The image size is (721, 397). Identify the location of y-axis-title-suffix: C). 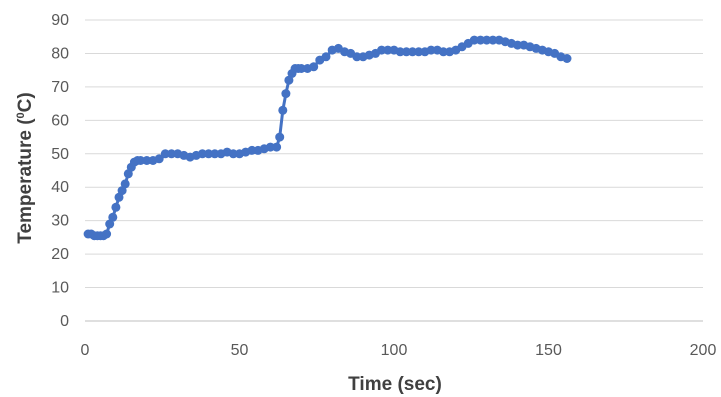
(25, 102).